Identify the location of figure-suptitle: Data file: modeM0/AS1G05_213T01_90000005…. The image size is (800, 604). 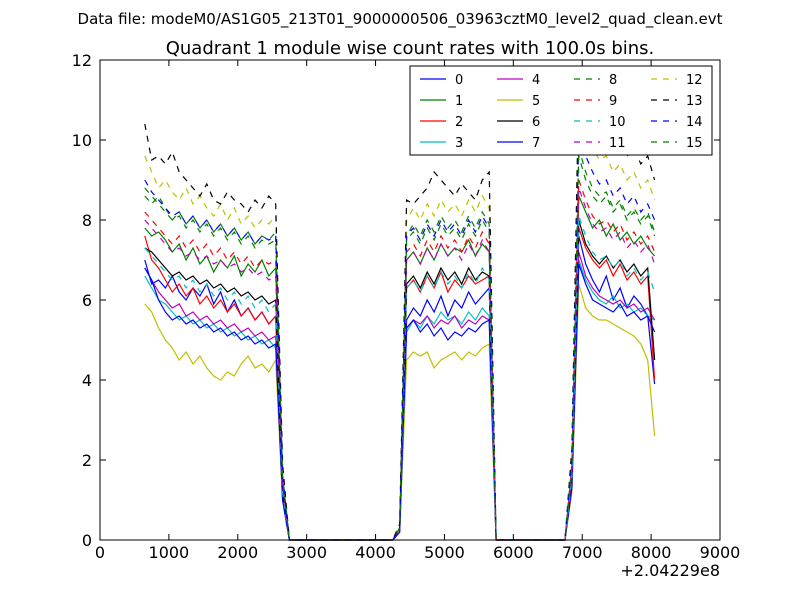
(400, 19).